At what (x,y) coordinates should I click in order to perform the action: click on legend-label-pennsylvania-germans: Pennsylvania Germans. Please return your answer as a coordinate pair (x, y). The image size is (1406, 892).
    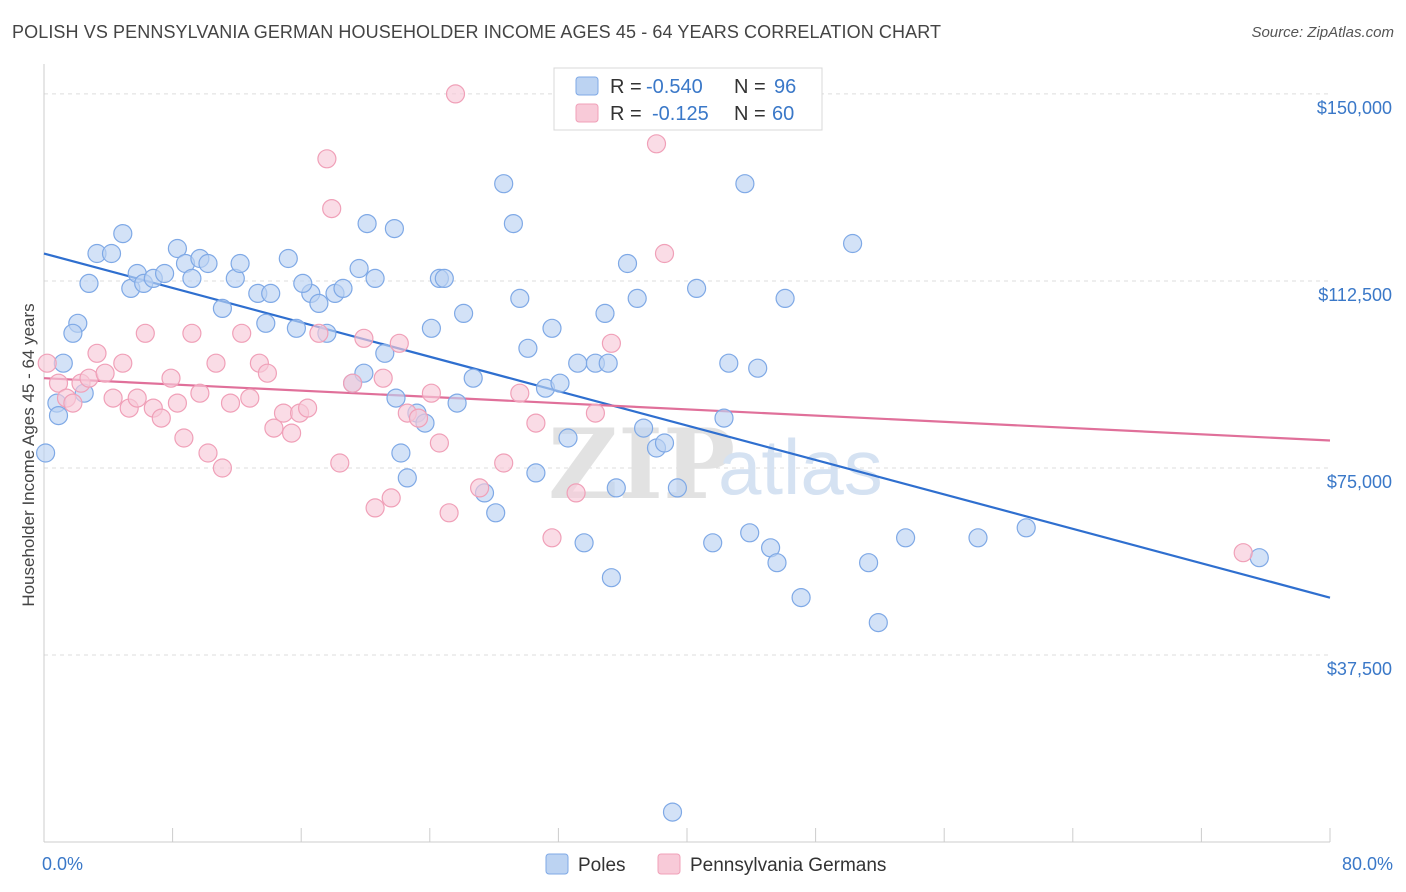
    Looking at the image, I should click on (788, 865).